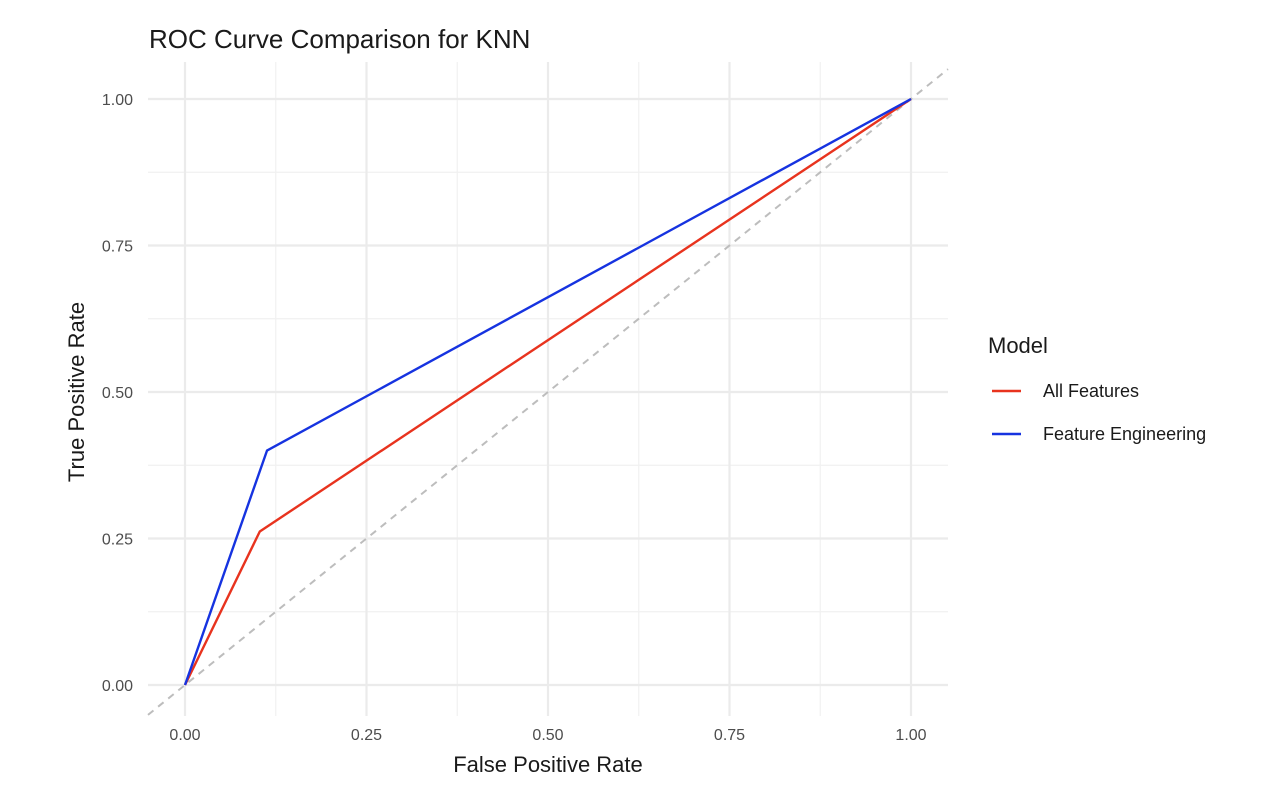 The height and width of the screenshot is (805, 1280). I want to click on chart-title: ROC Curve Comparison for KNN, so click(339, 39).